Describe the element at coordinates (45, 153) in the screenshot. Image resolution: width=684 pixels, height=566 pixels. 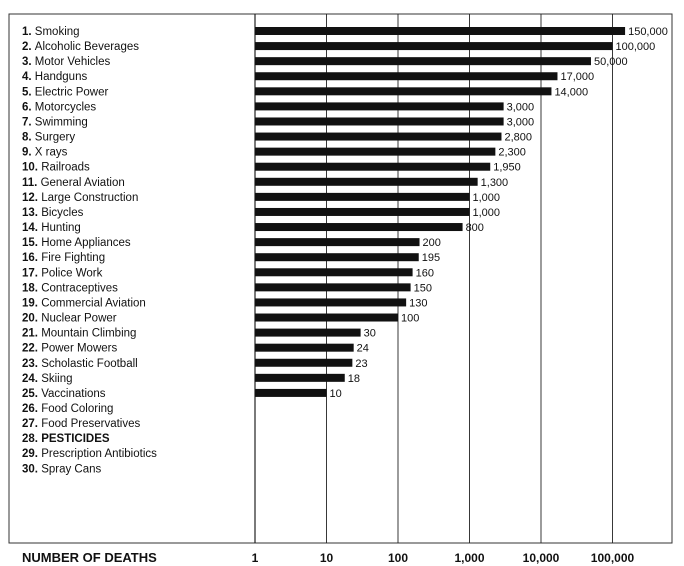
I see `category-label: 9. X rays` at that location.